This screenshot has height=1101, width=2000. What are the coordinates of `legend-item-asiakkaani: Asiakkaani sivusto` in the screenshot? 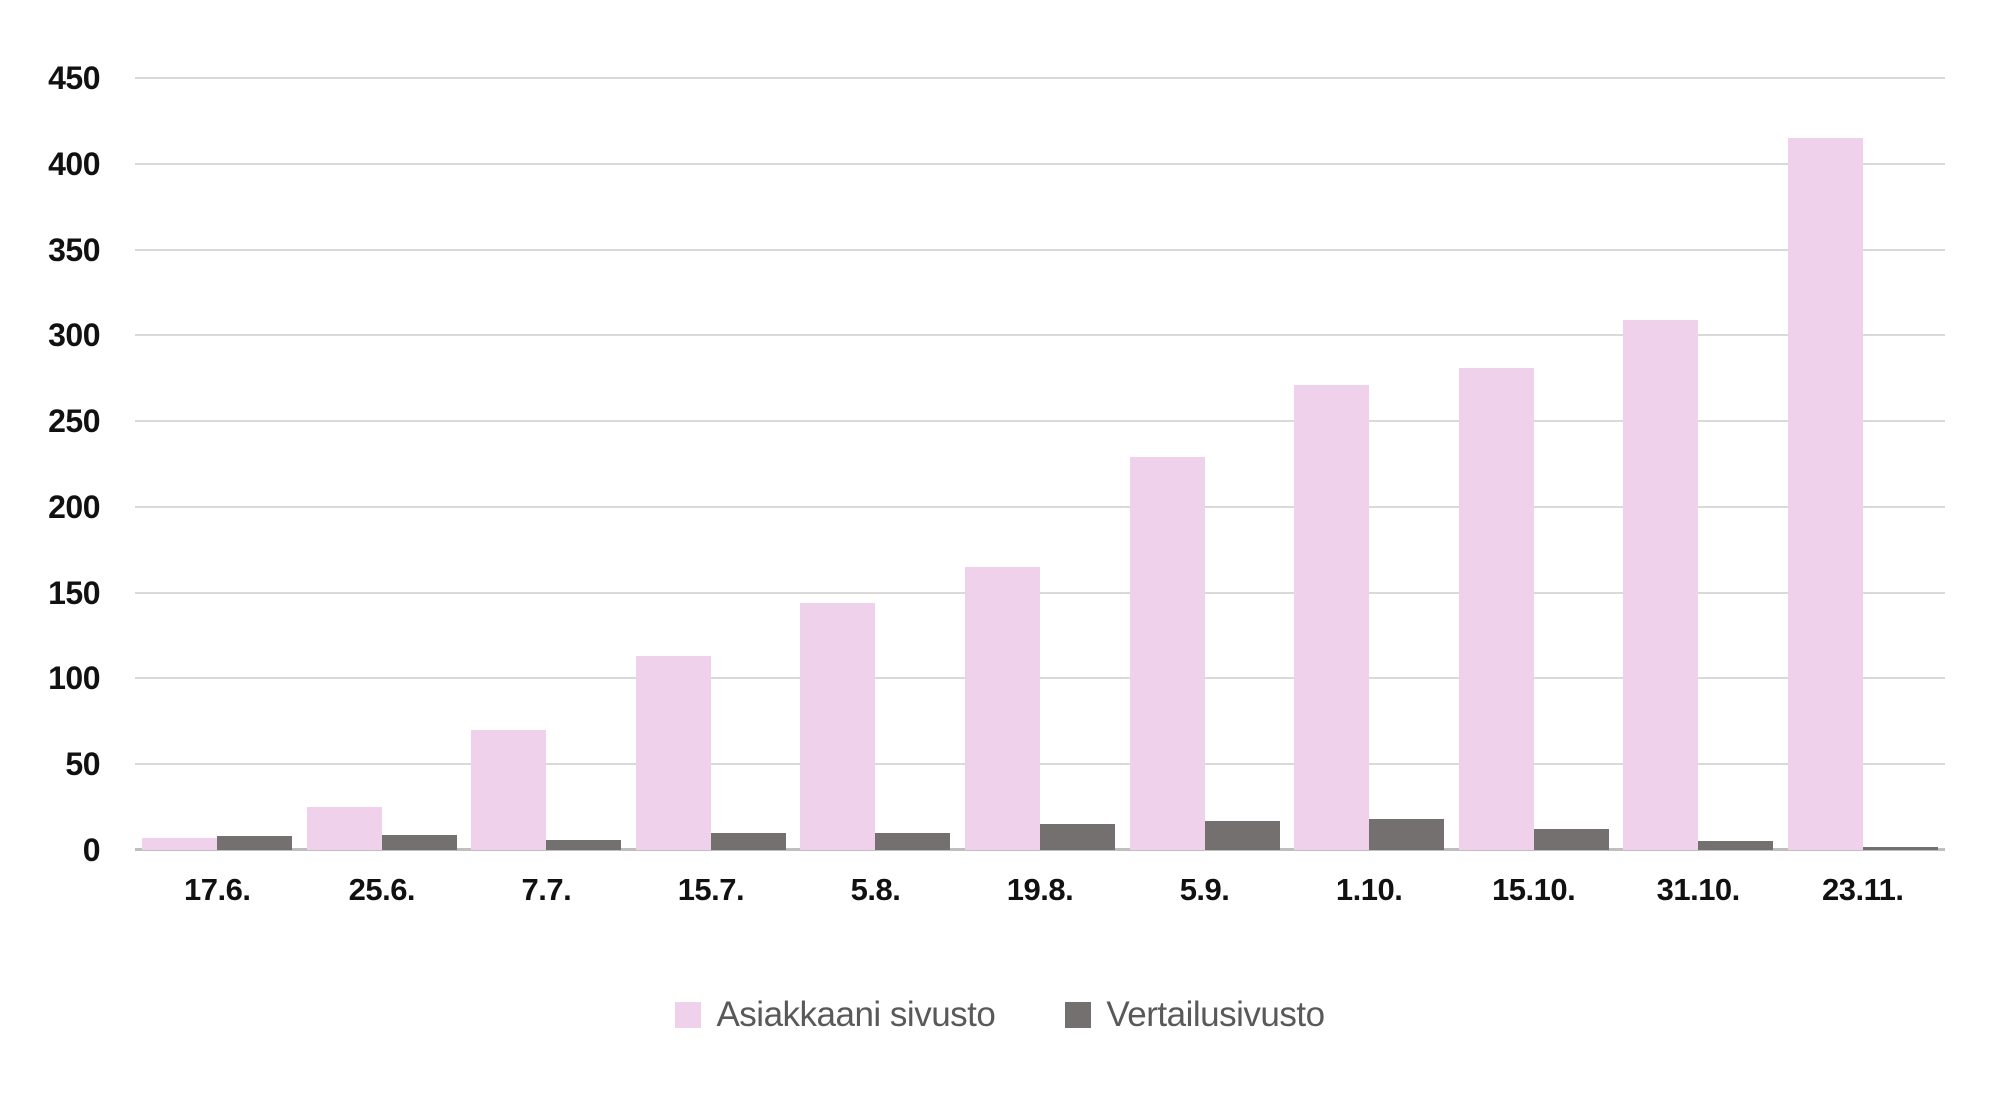 It's located at (835, 1015).